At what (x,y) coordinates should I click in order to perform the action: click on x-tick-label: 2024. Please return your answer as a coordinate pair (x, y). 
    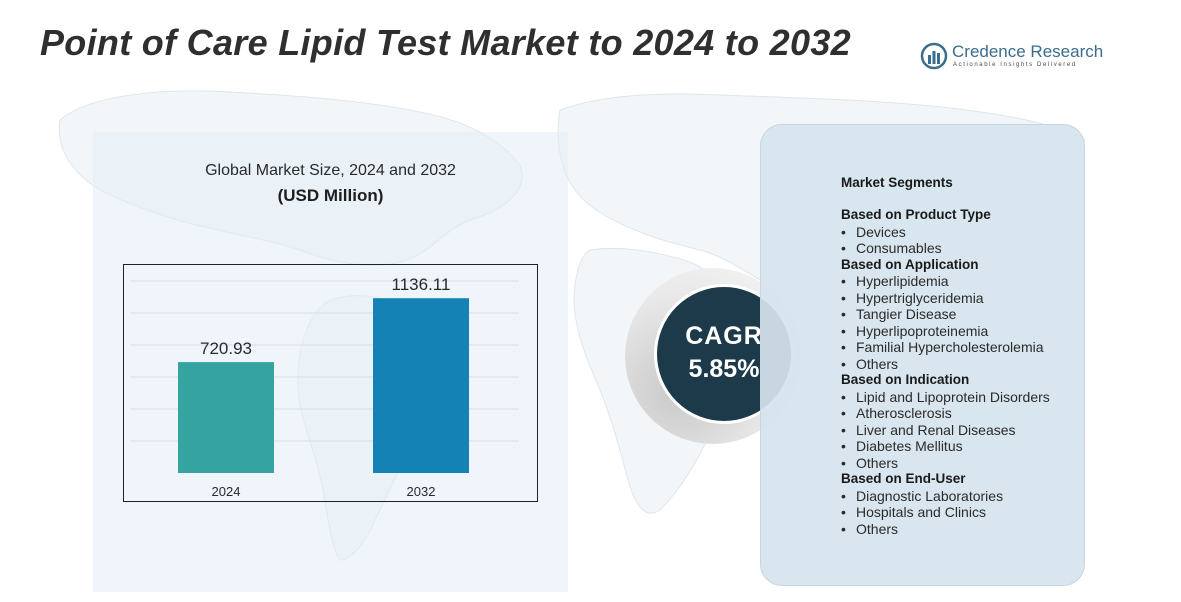
    Looking at the image, I should click on (226, 491).